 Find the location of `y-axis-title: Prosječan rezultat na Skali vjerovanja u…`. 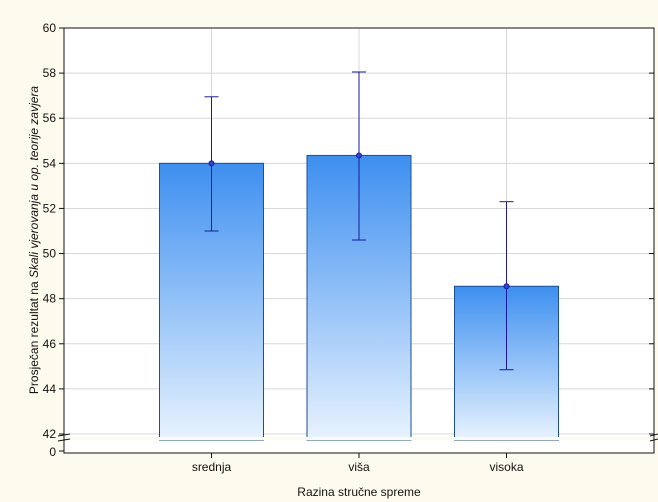

y-axis-title: Prosječan rezultat na Skali vjerovanja u… is located at coordinates (34, 240).